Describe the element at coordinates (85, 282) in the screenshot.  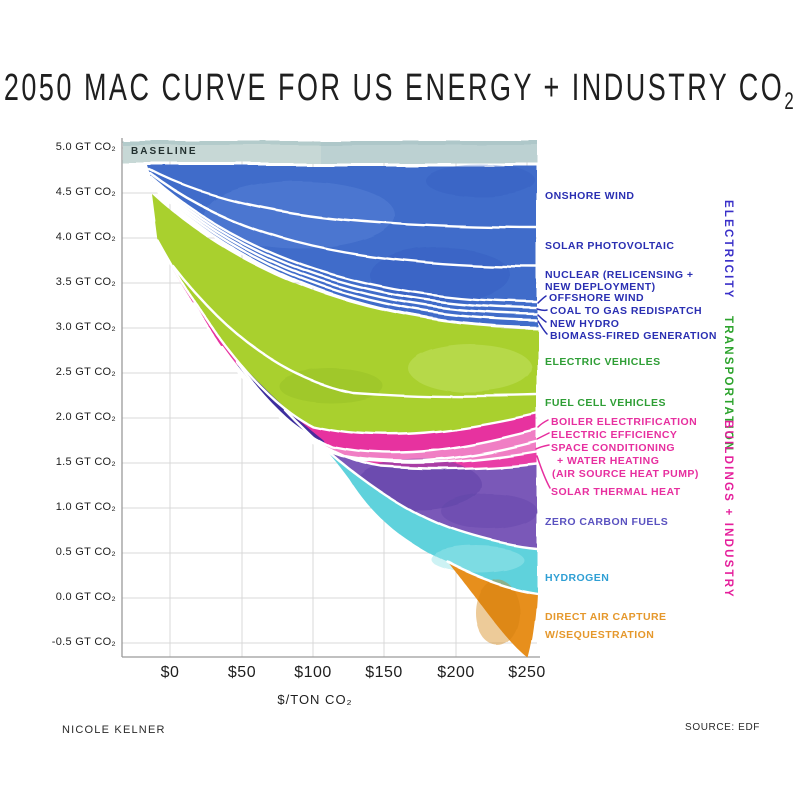
I see `y-tick-3.5: 3.5 GT CO₂` at that location.